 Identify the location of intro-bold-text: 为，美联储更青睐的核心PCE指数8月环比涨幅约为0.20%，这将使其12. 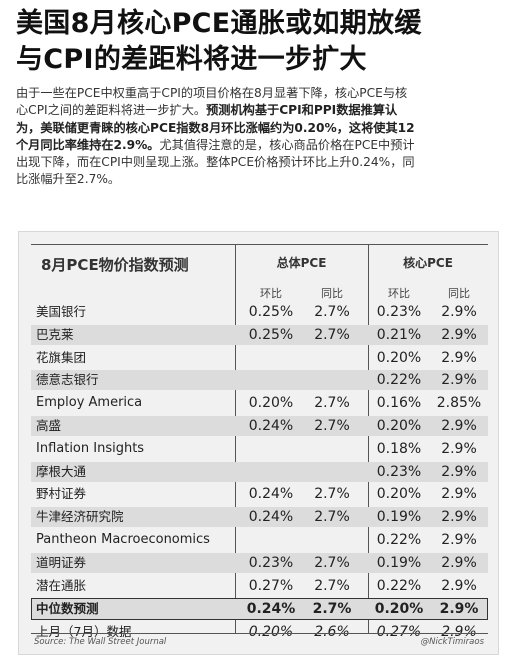
(215, 127).